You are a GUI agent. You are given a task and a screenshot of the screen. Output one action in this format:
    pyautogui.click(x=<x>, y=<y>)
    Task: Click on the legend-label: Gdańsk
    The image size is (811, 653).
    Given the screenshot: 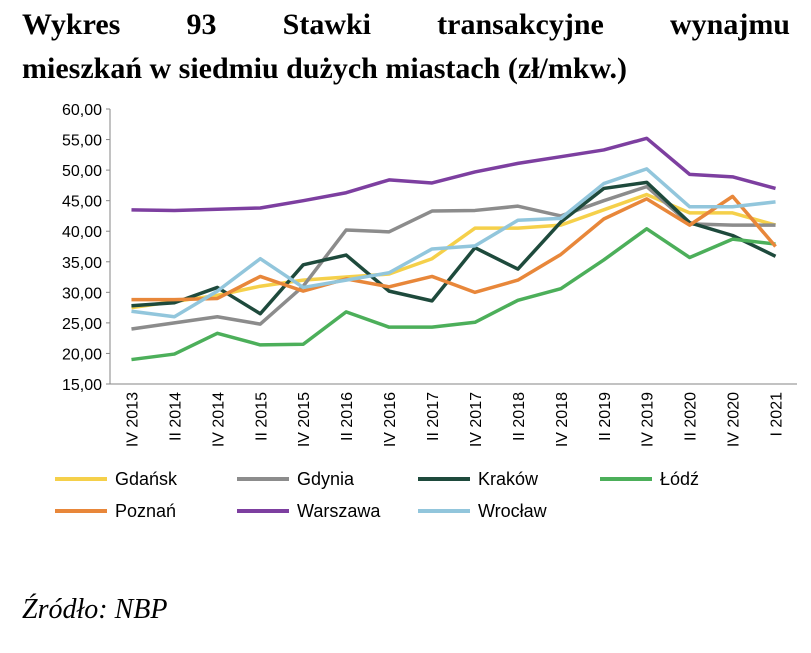 What is the action you would take?
    pyautogui.click(x=146, y=479)
    